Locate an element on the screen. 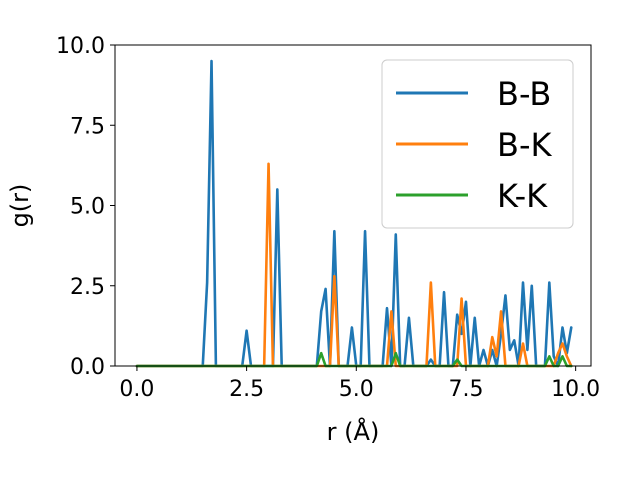 Image resolution: width=640 pixels, height=480 pixels. y-tick-label: 5.0 is located at coordinates (87, 207).